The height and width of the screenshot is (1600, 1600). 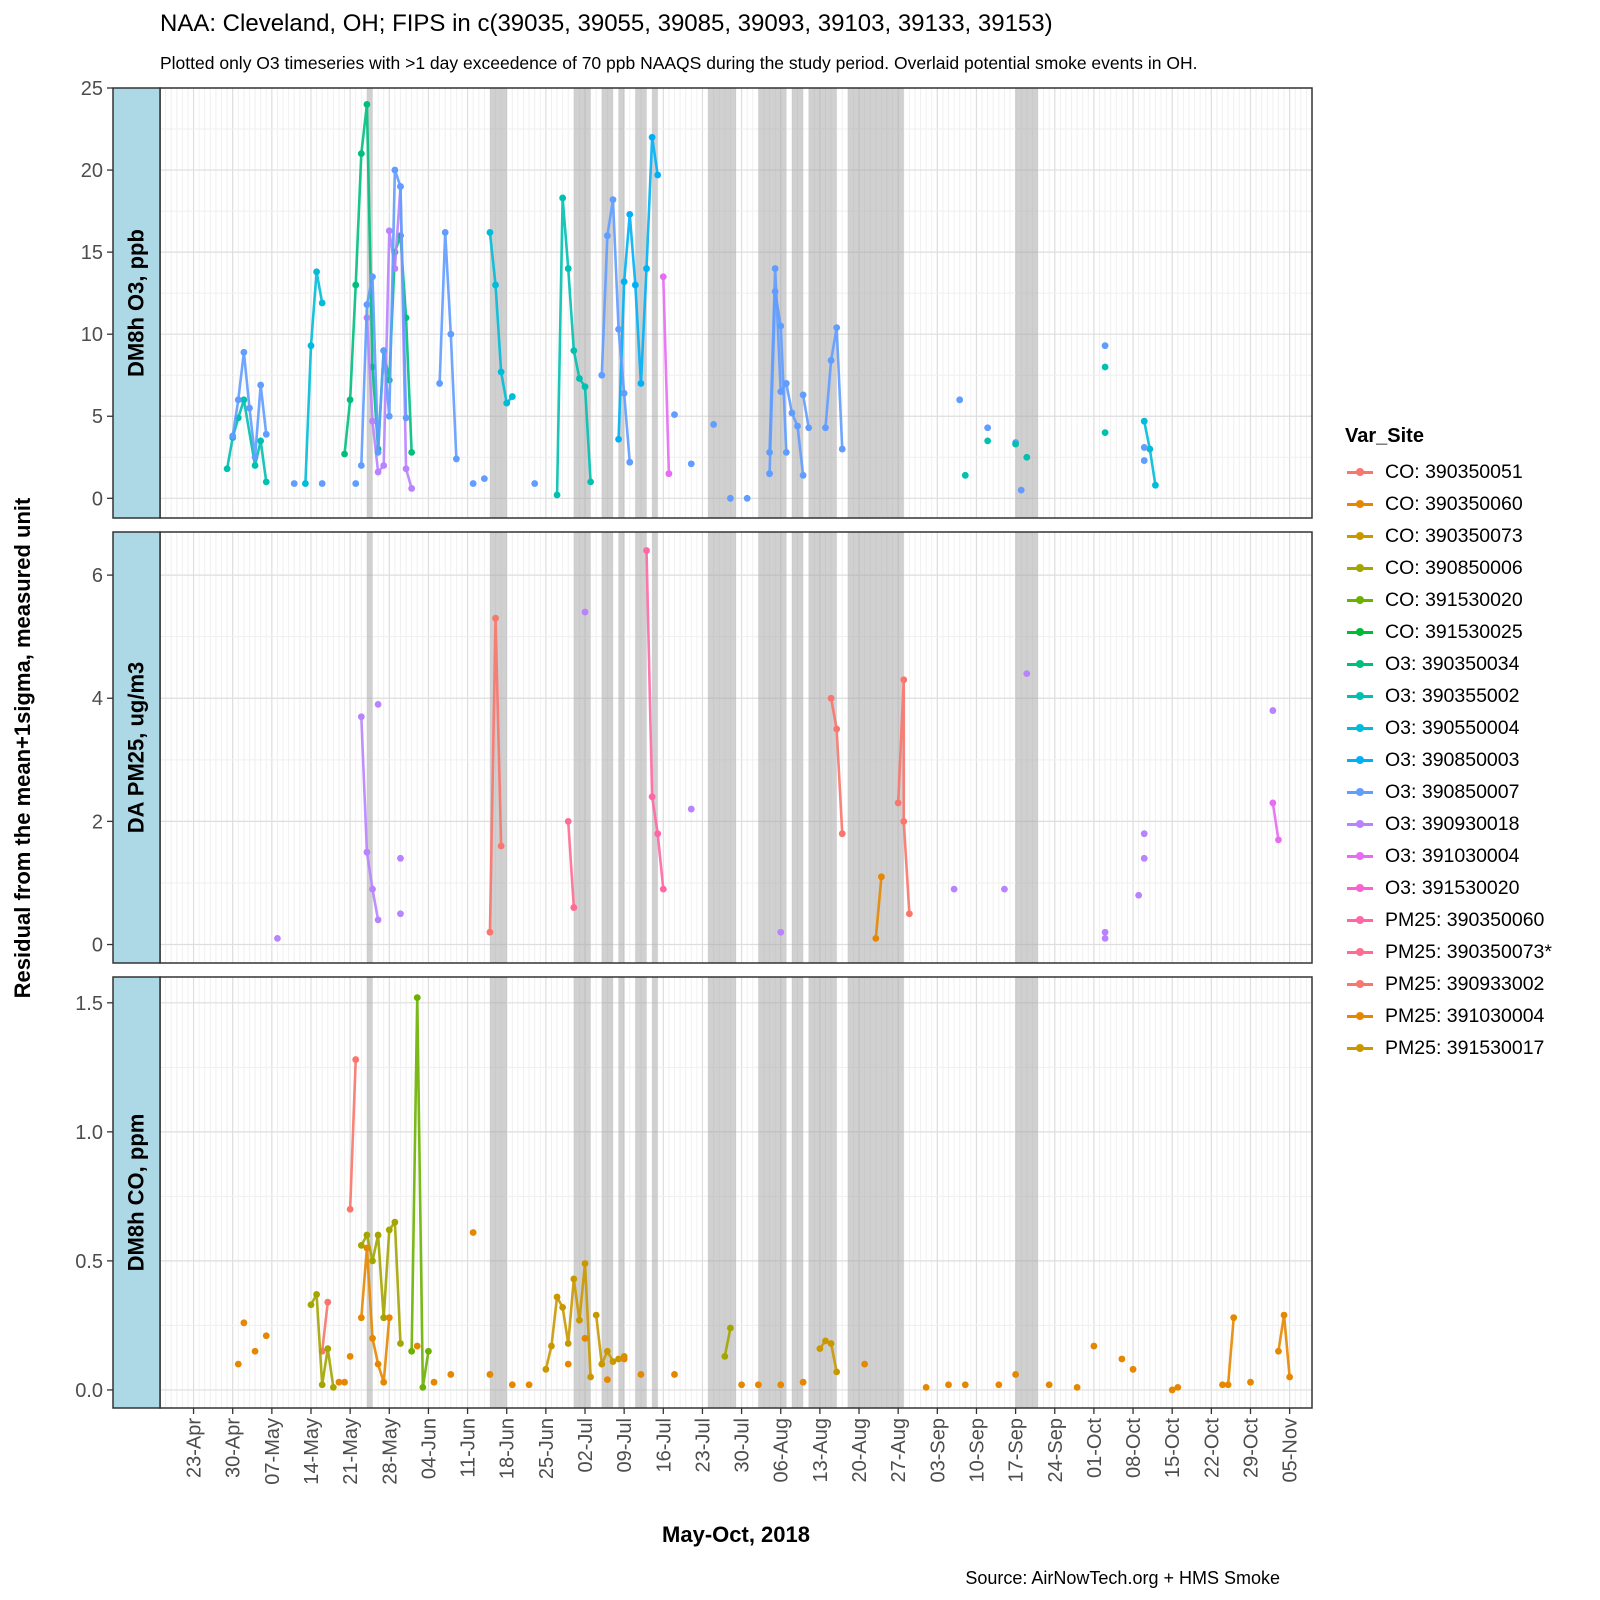 I want to click on panel-strip-label: DM8h CO, ppm, so click(x=136, y=1193).